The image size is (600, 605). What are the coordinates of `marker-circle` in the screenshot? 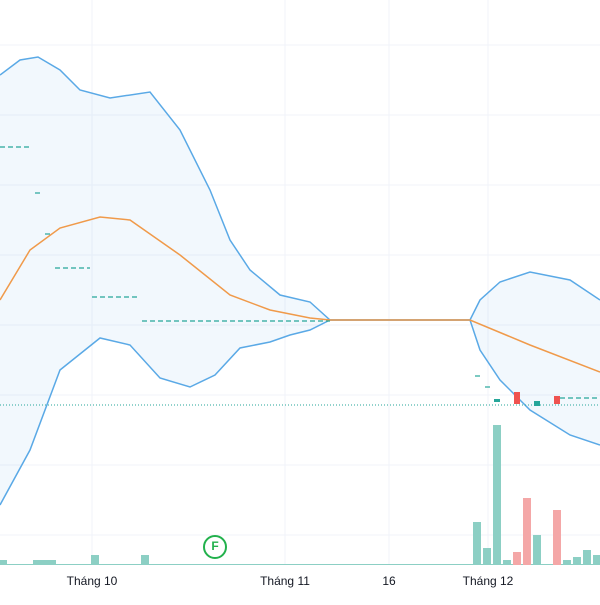 It's located at (215, 547).